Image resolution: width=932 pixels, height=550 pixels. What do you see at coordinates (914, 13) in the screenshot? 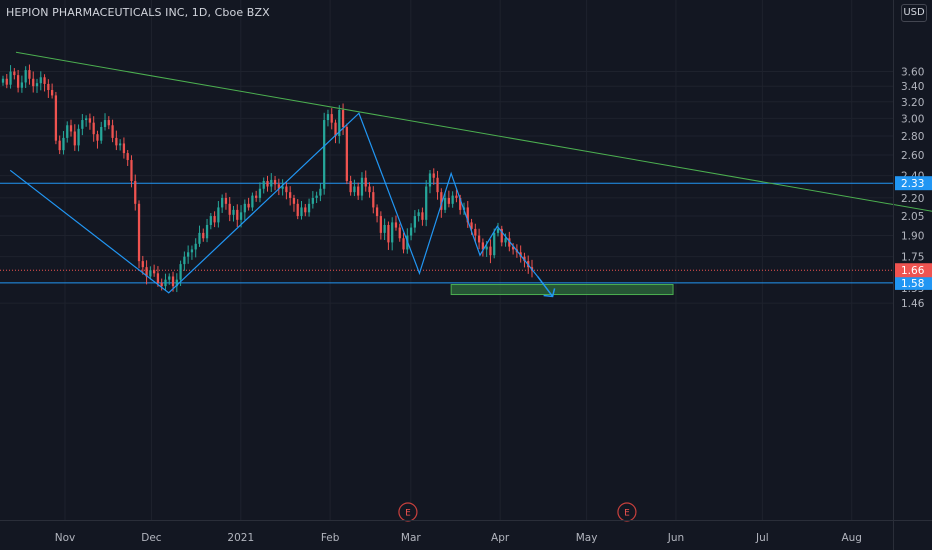
I see `currency-button: USD` at bounding box center [914, 13].